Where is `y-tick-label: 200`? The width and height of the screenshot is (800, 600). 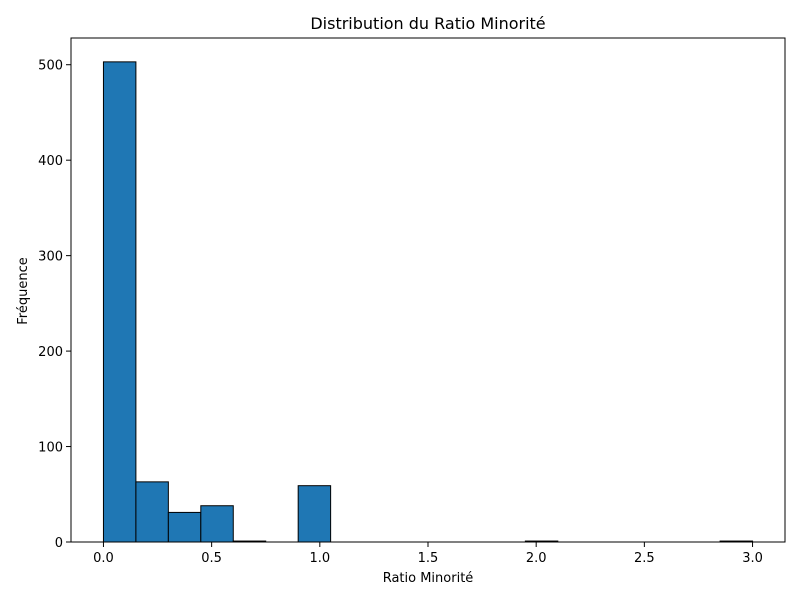 y-tick-label: 200 is located at coordinates (50, 352).